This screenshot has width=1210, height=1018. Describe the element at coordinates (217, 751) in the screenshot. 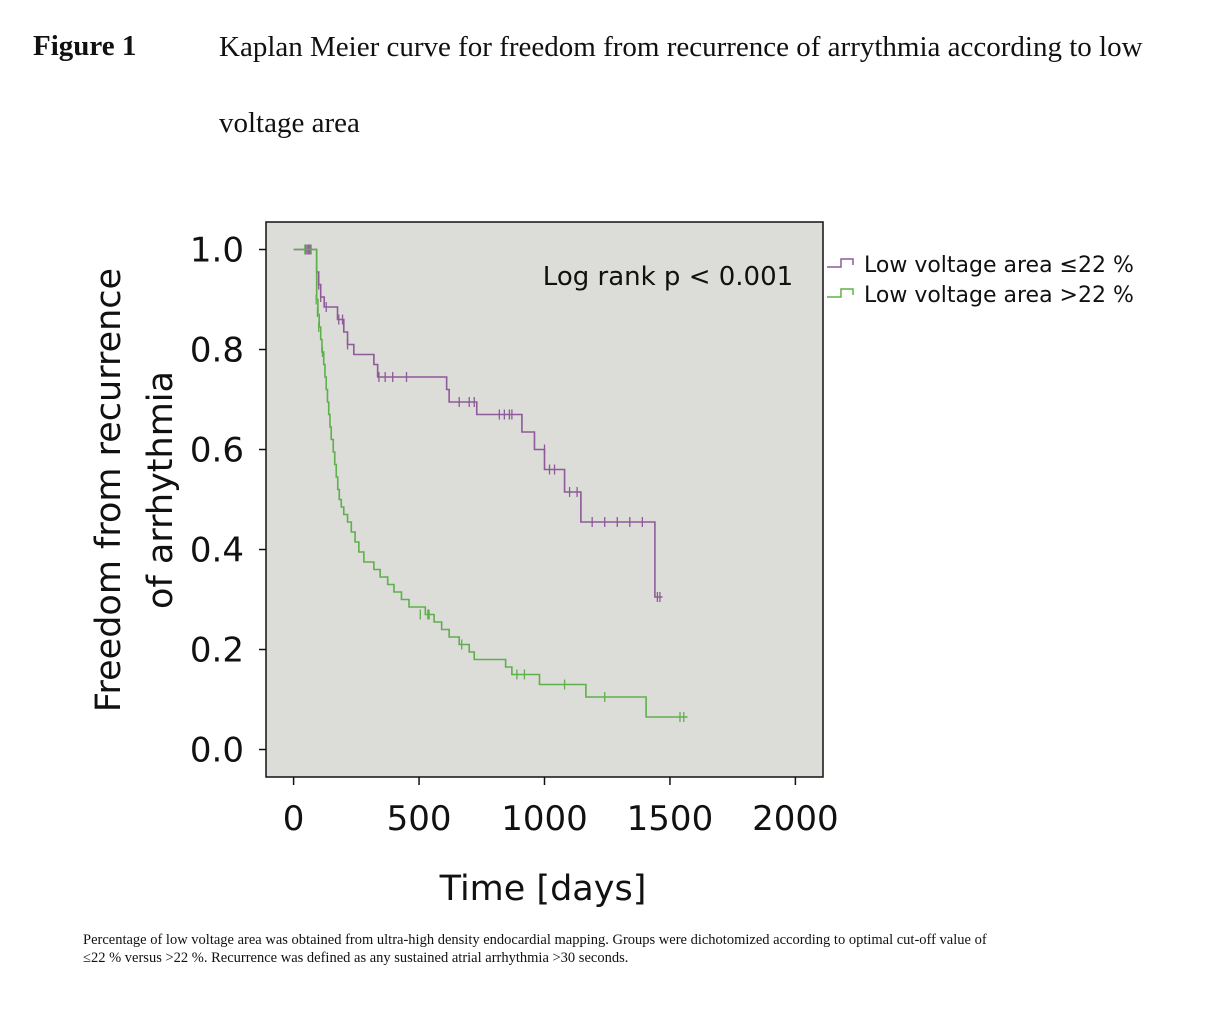

I see `y-tick-label: 0.0` at that location.